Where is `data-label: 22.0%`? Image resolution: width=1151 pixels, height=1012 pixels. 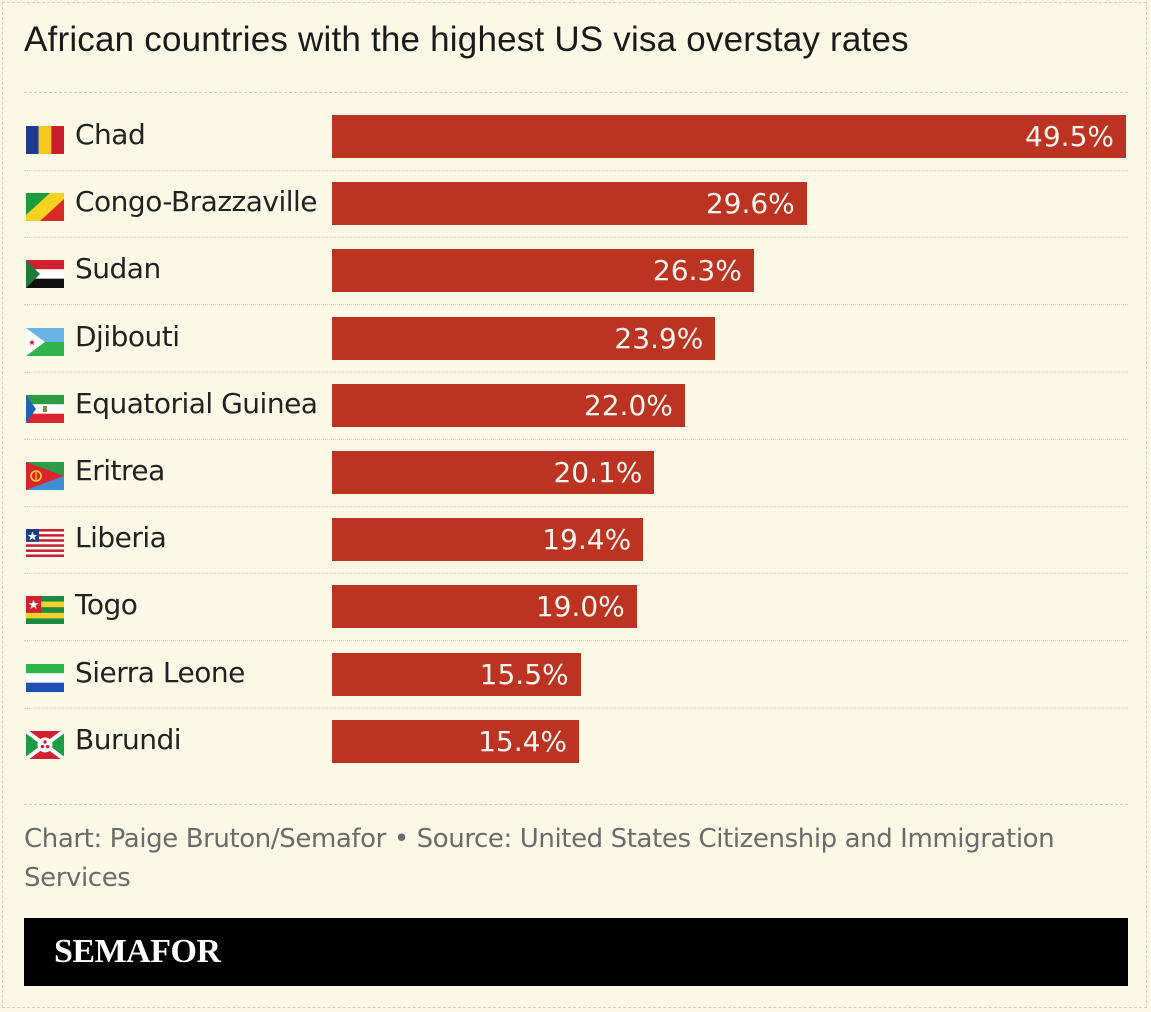
data-label: 22.0% is located at coordinates (628, 405).